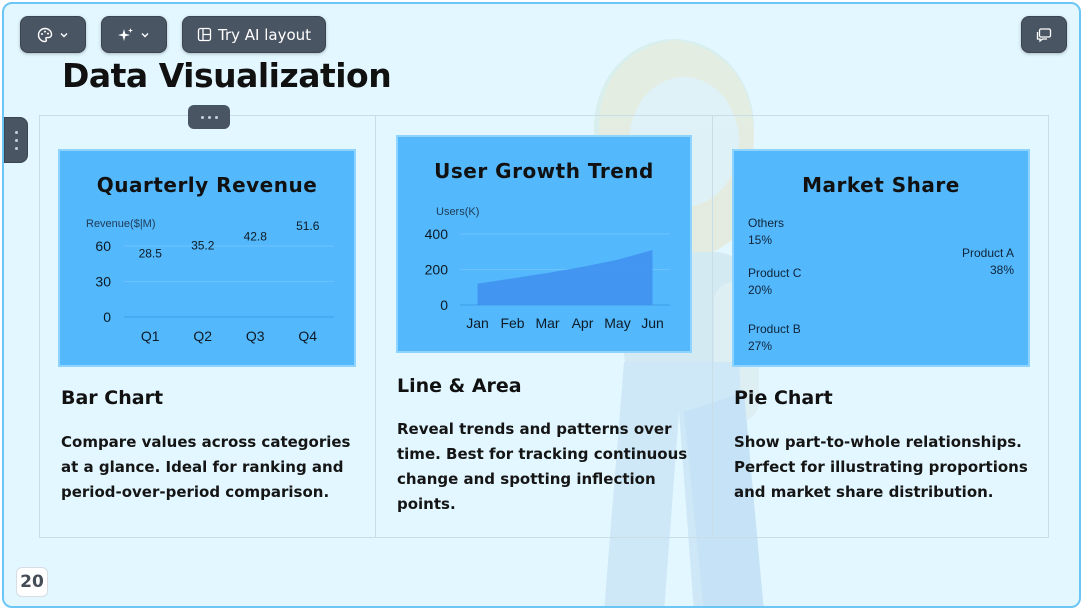 This screenshot has height=611, width=1083. I want to click on slice-percent: 15%, so click(760, 240).